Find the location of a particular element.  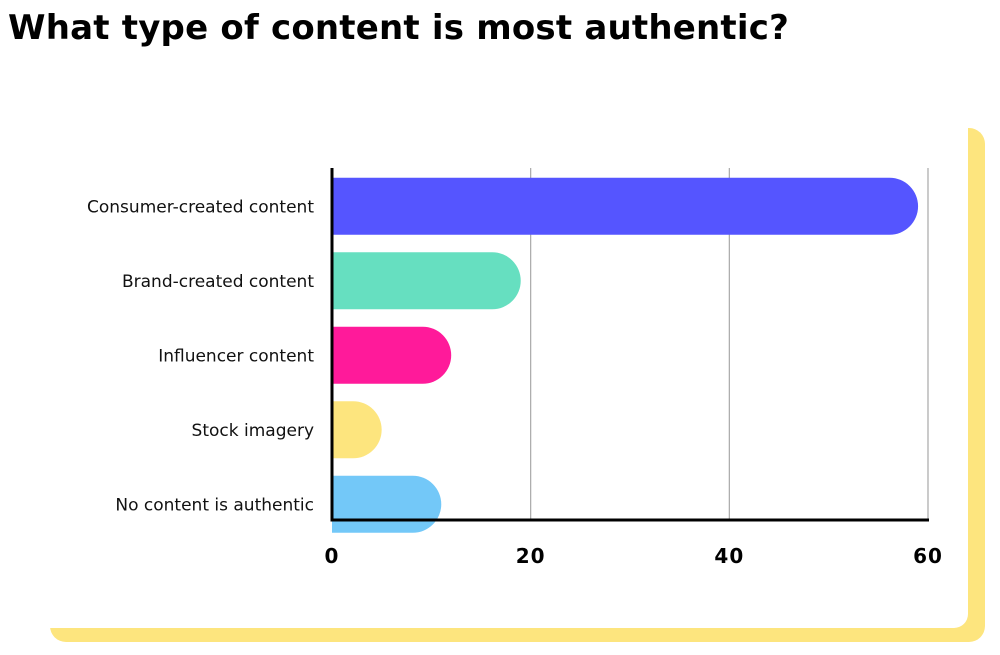

x-tick-label-40: 40 is located at coordinates (729, 556).